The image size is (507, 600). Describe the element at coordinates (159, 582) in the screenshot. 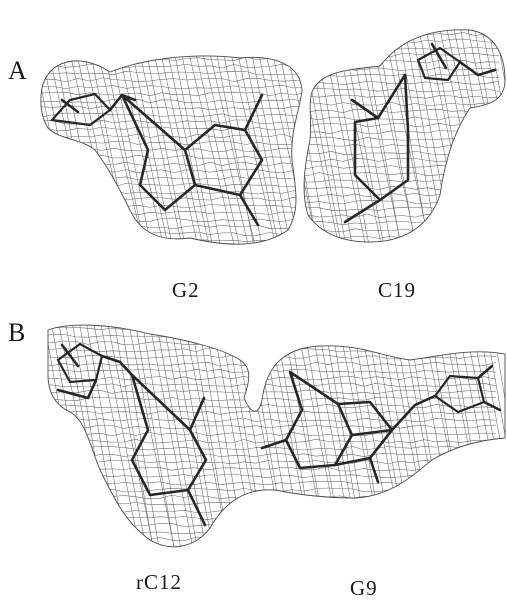

I see `residue-label-rc12: rC12` at that location.